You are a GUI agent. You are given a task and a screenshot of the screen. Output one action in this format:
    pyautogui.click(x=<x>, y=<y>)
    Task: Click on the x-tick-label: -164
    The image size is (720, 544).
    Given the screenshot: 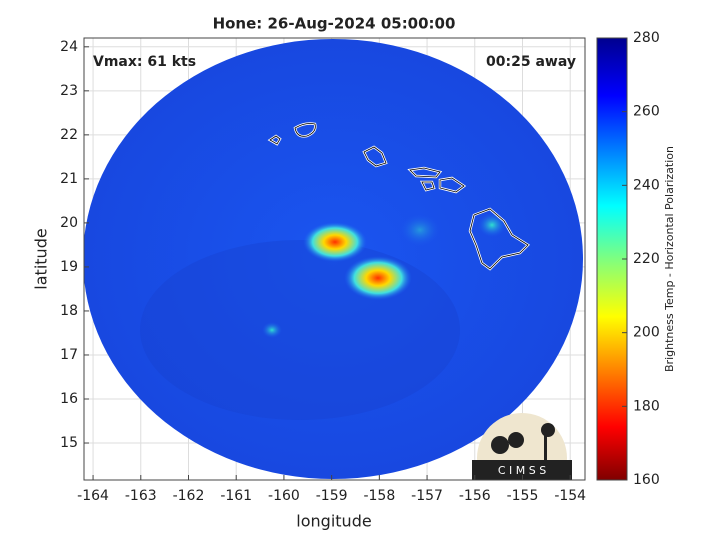 What is the action you would take?
    pyautogui.click(x=93, y=496)
    